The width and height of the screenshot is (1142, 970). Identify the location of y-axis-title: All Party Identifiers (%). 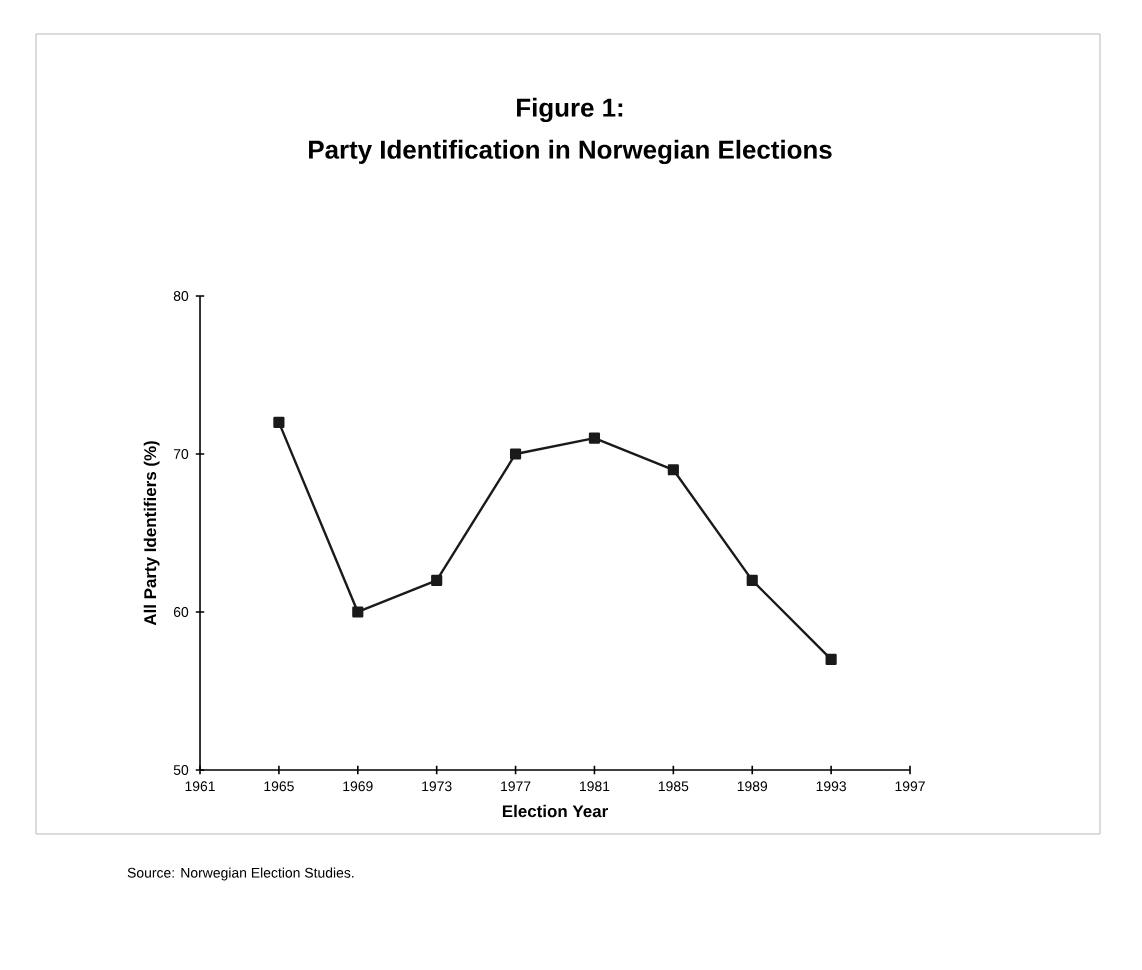
(151, 533).